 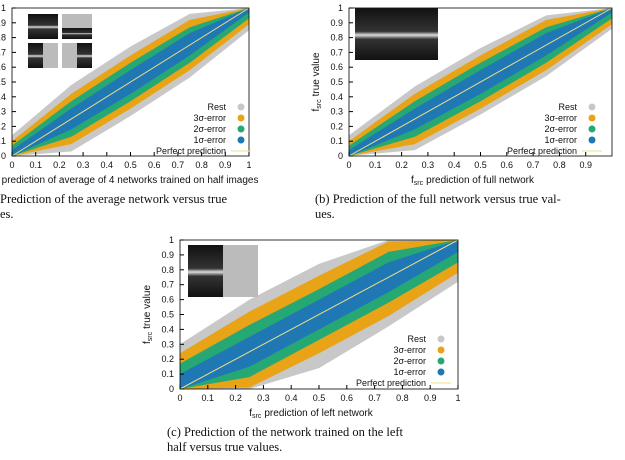 I want to click on x-tick-label: 0.1, so click(x=208, y=398).